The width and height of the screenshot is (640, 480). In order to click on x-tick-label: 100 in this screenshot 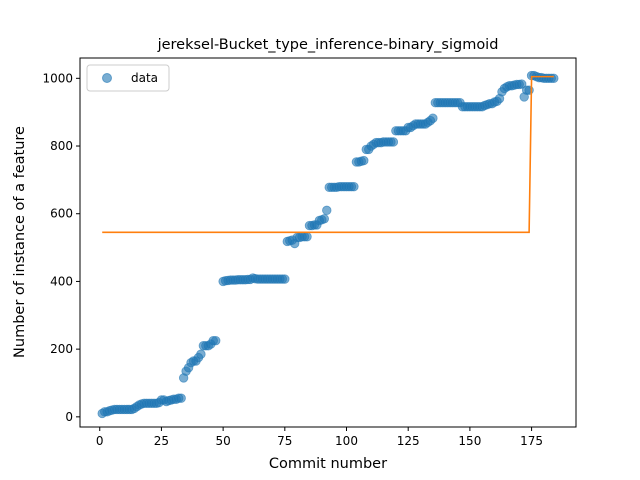, I will do `click(346, 441)`.